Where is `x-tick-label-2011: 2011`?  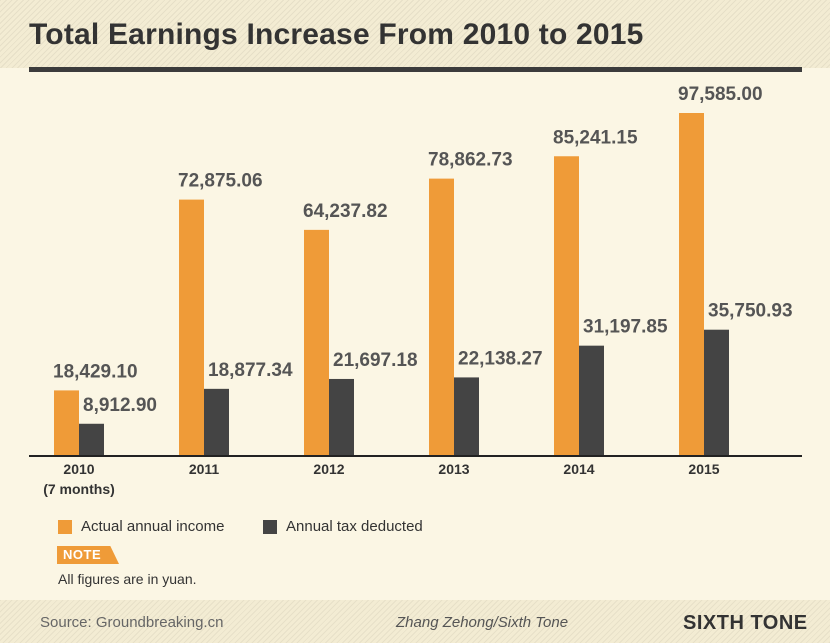 x-tick-label-2011: 2011 is located at coordinates (204, 469).